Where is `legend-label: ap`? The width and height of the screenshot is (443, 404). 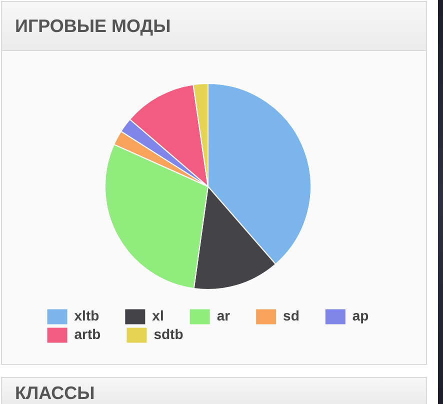 legend-label: ap is located at coordinates (360, 316).